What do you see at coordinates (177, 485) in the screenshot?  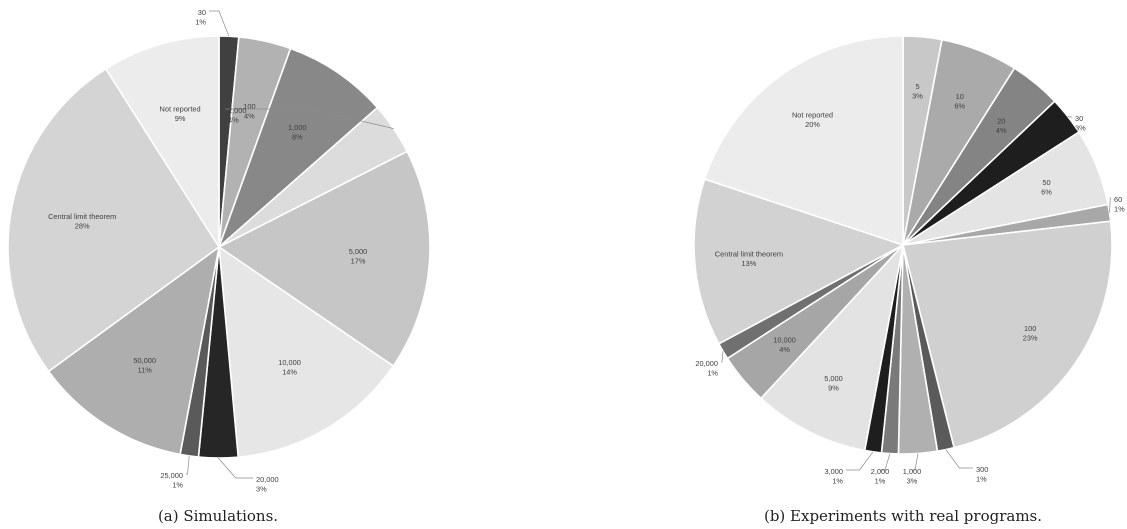 I see `slice-percent-25-000: 1%` at bounding box center [177, 485].